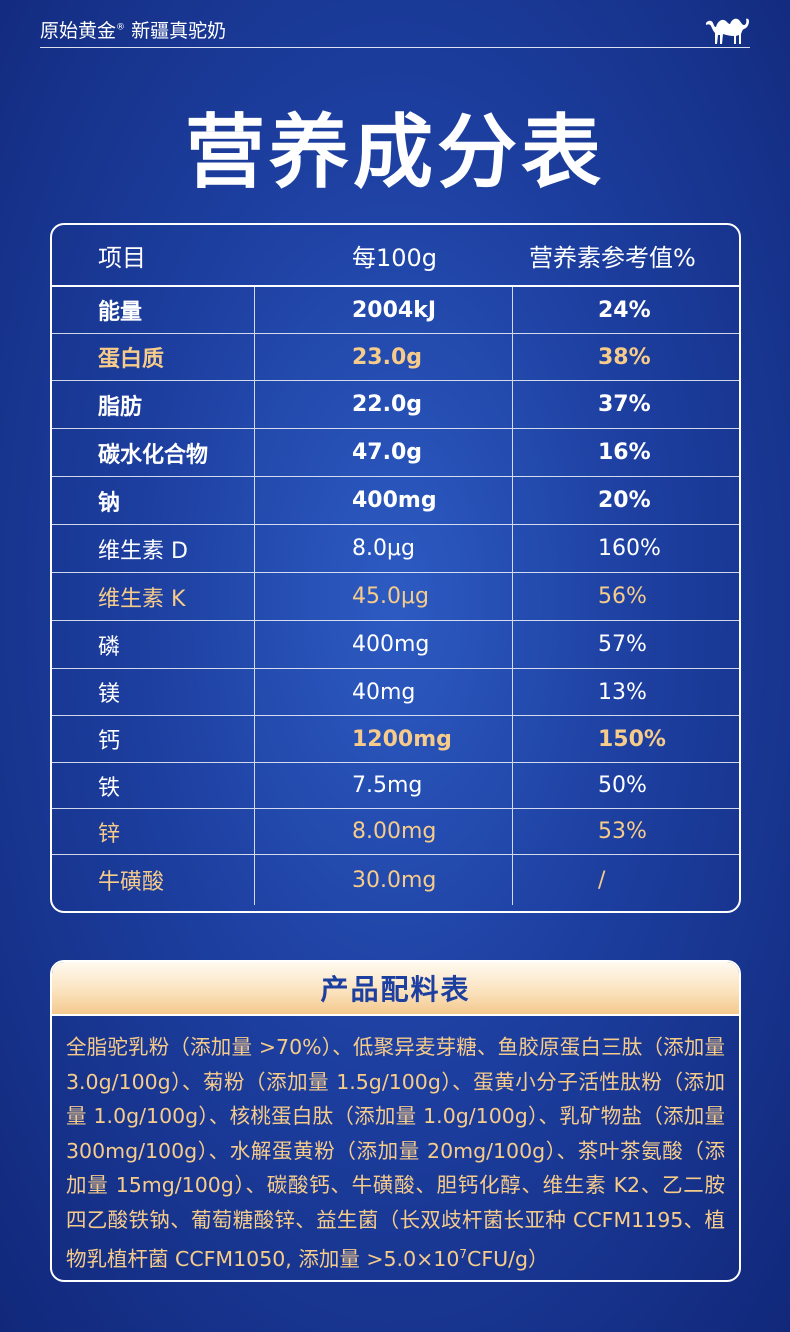 Image resolution: width=790 pixels, height=1332 pixels. I want to click on row-value: 22.0g, so click(384, 404).